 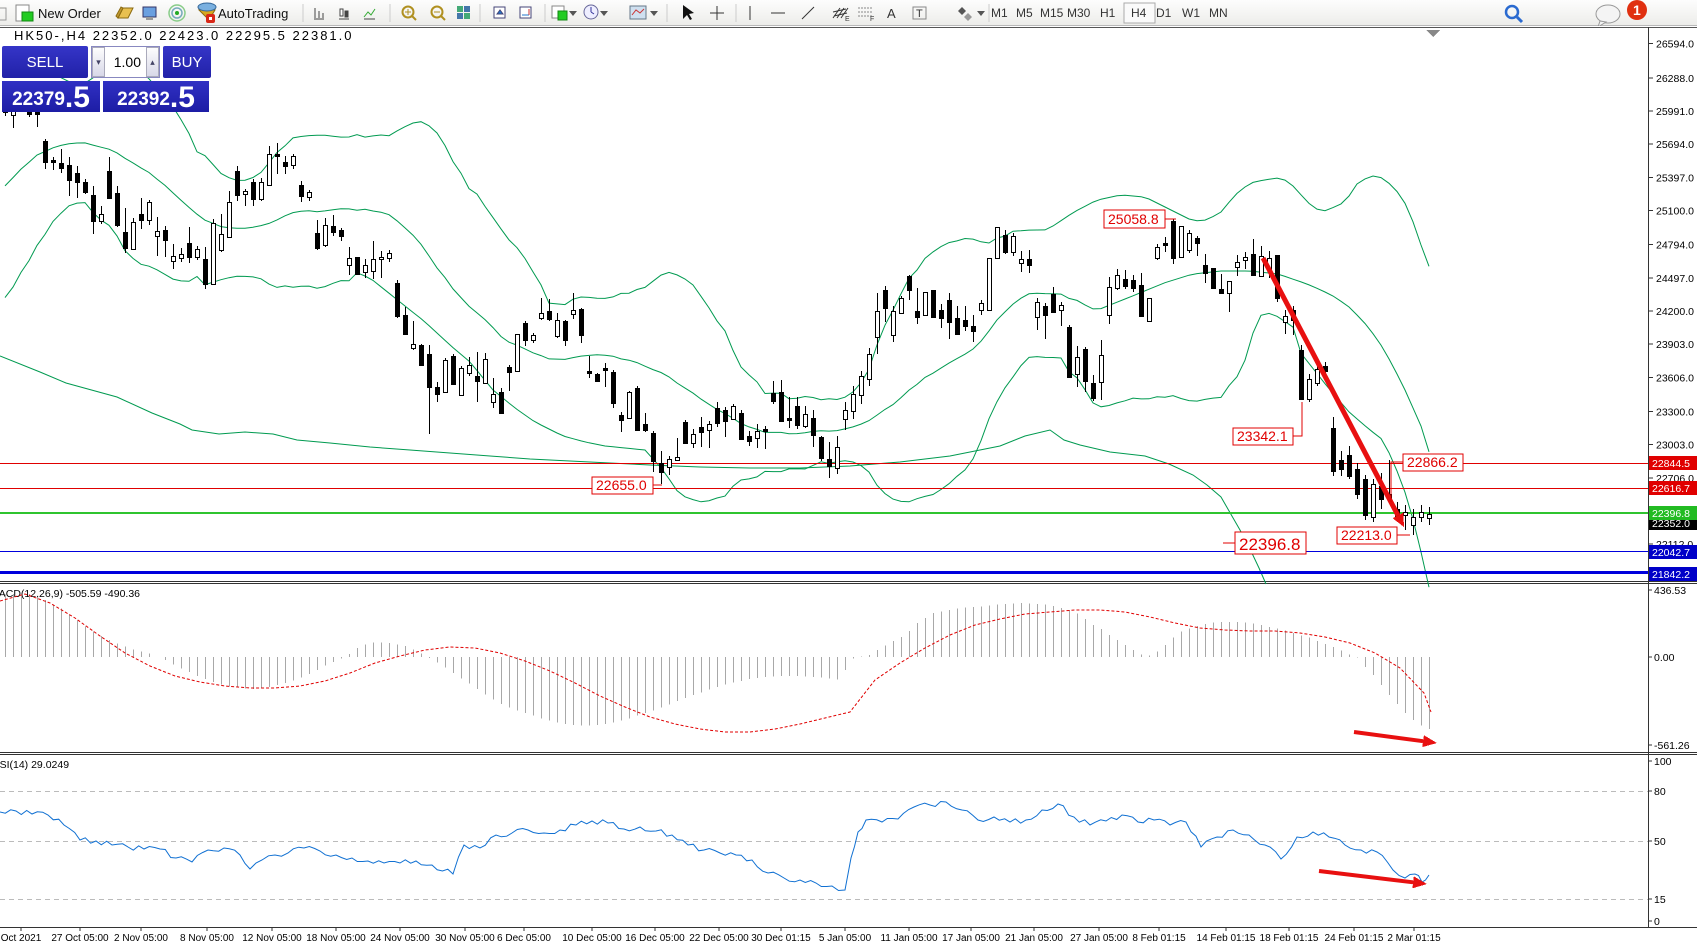 I want to click on svg-text: 16 Dec 05:00, so click(x=655, y=938).